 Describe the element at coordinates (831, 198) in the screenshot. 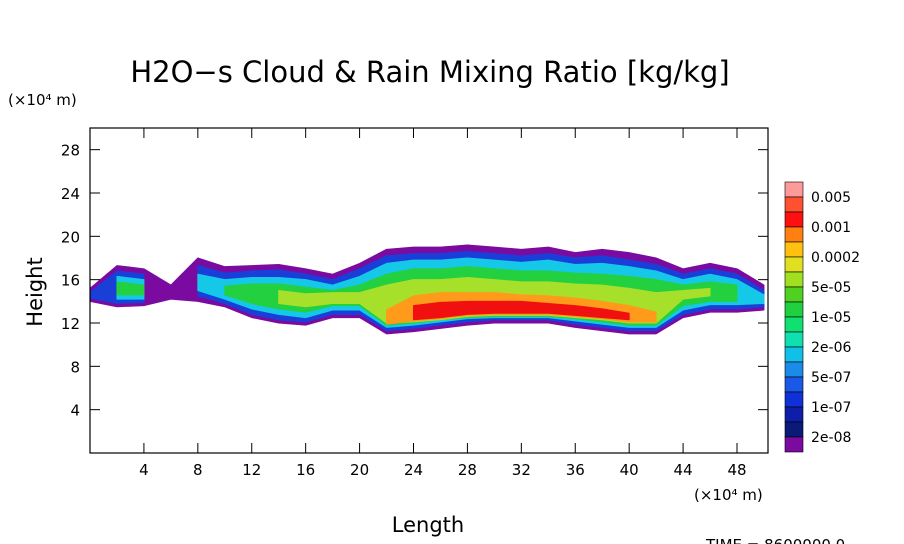

I see `colorbar-label: 0.005` at that location.